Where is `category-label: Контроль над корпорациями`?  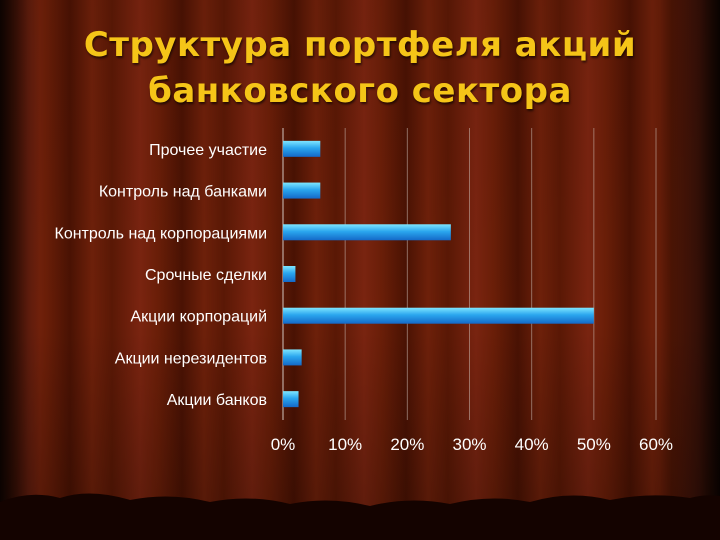 category-label: Контроль над корпорациями is located at coordinates (161, 233).